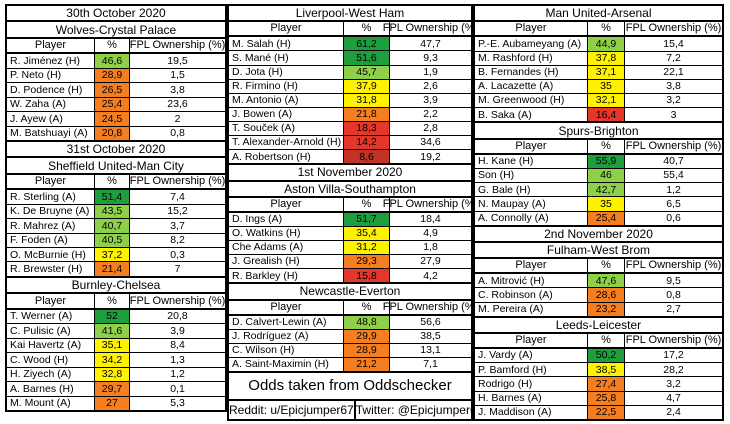 Image resolution: width=730 pixels, height=424 pixels. What do you see at coordinates (366, 72) in the screenshot?
I see `goal-probability-cell: 45,7` at bounding box center [366, 72].